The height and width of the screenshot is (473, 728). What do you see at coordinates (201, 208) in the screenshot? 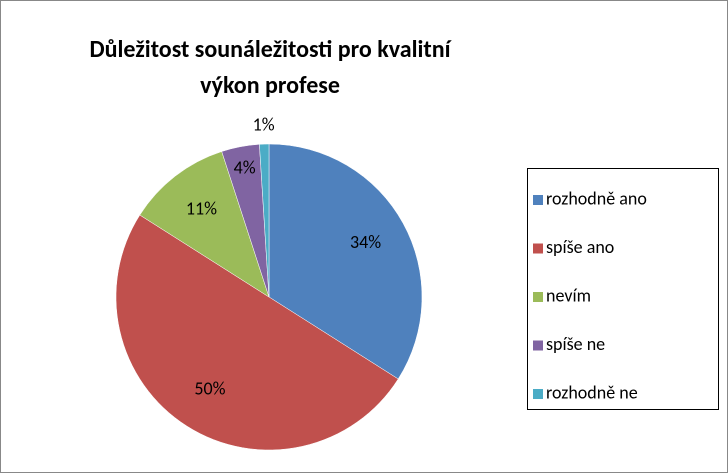
I see `data-label: 11%` at bounding box center [201, 208].